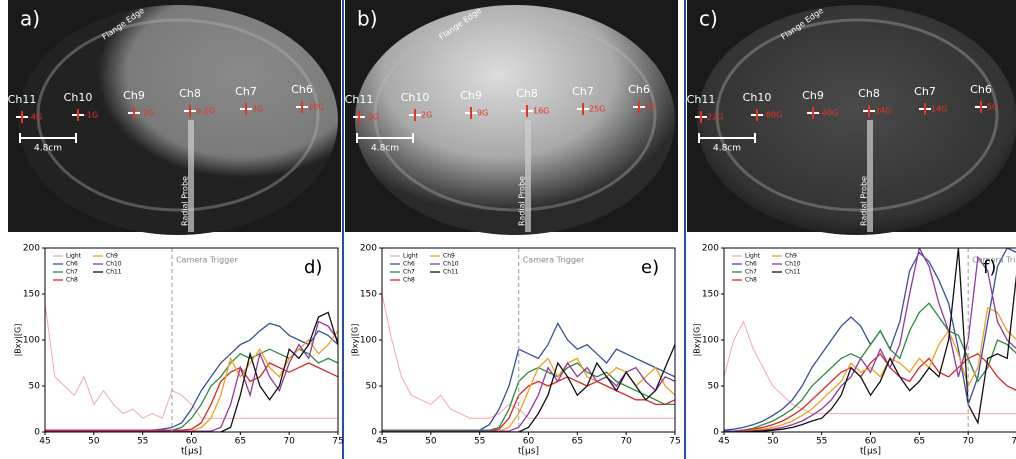 This screenshot has height=459, width=1016. What do you see at coordinates (372, 117) in the screenshot?
I see `field-label: -3G` at bounding box center [372, 117].